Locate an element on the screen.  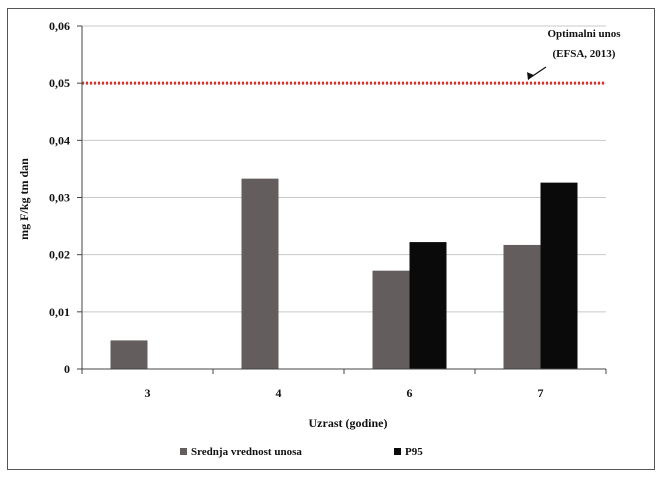
legend: Srednja vrednost unosa P95 is located at coordinates (301, 452).